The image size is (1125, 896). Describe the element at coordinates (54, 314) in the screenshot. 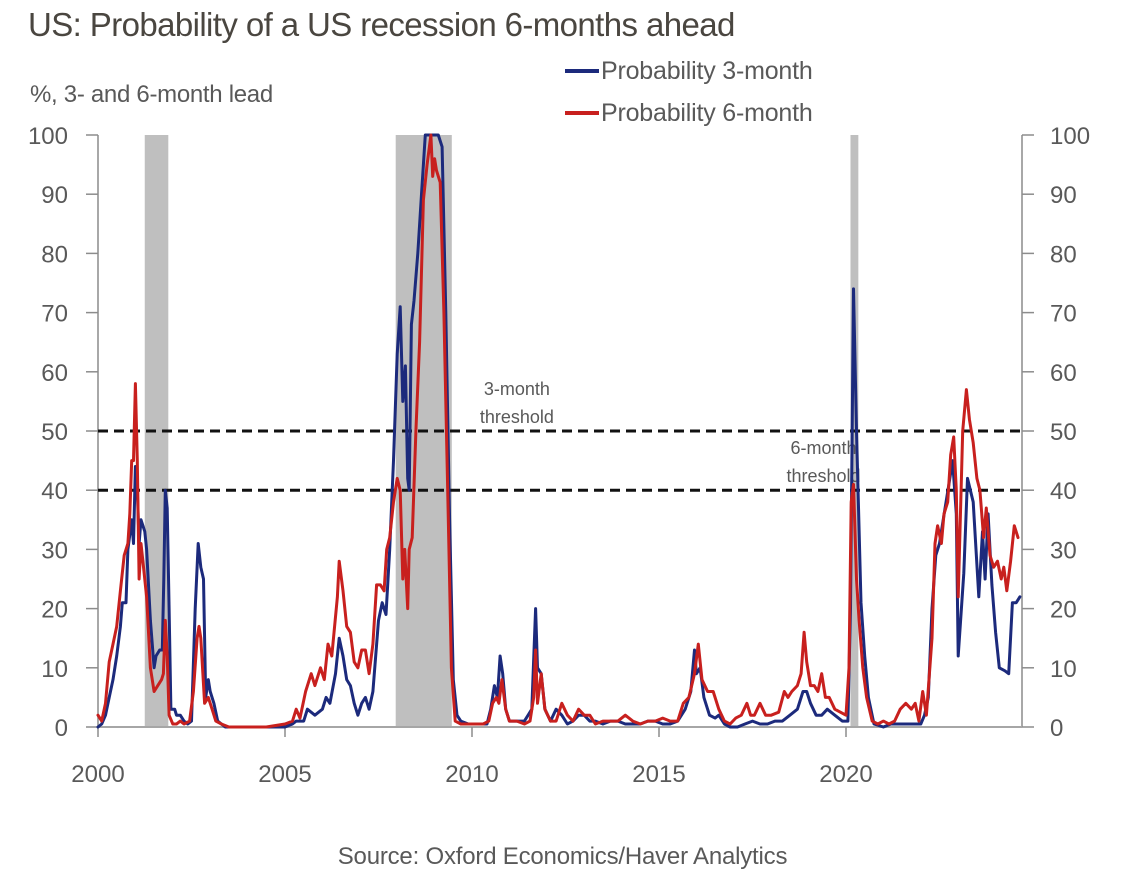

I see `left-y-tick-label: 70` at that location.